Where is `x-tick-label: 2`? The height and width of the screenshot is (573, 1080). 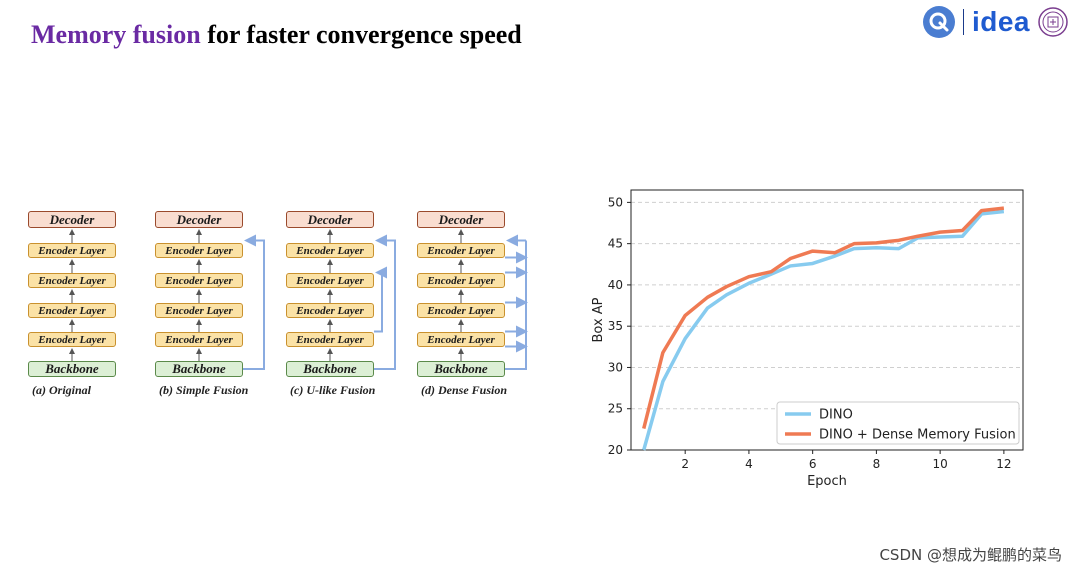
x-tick-label: 2 is located at coordinates (685, 464).